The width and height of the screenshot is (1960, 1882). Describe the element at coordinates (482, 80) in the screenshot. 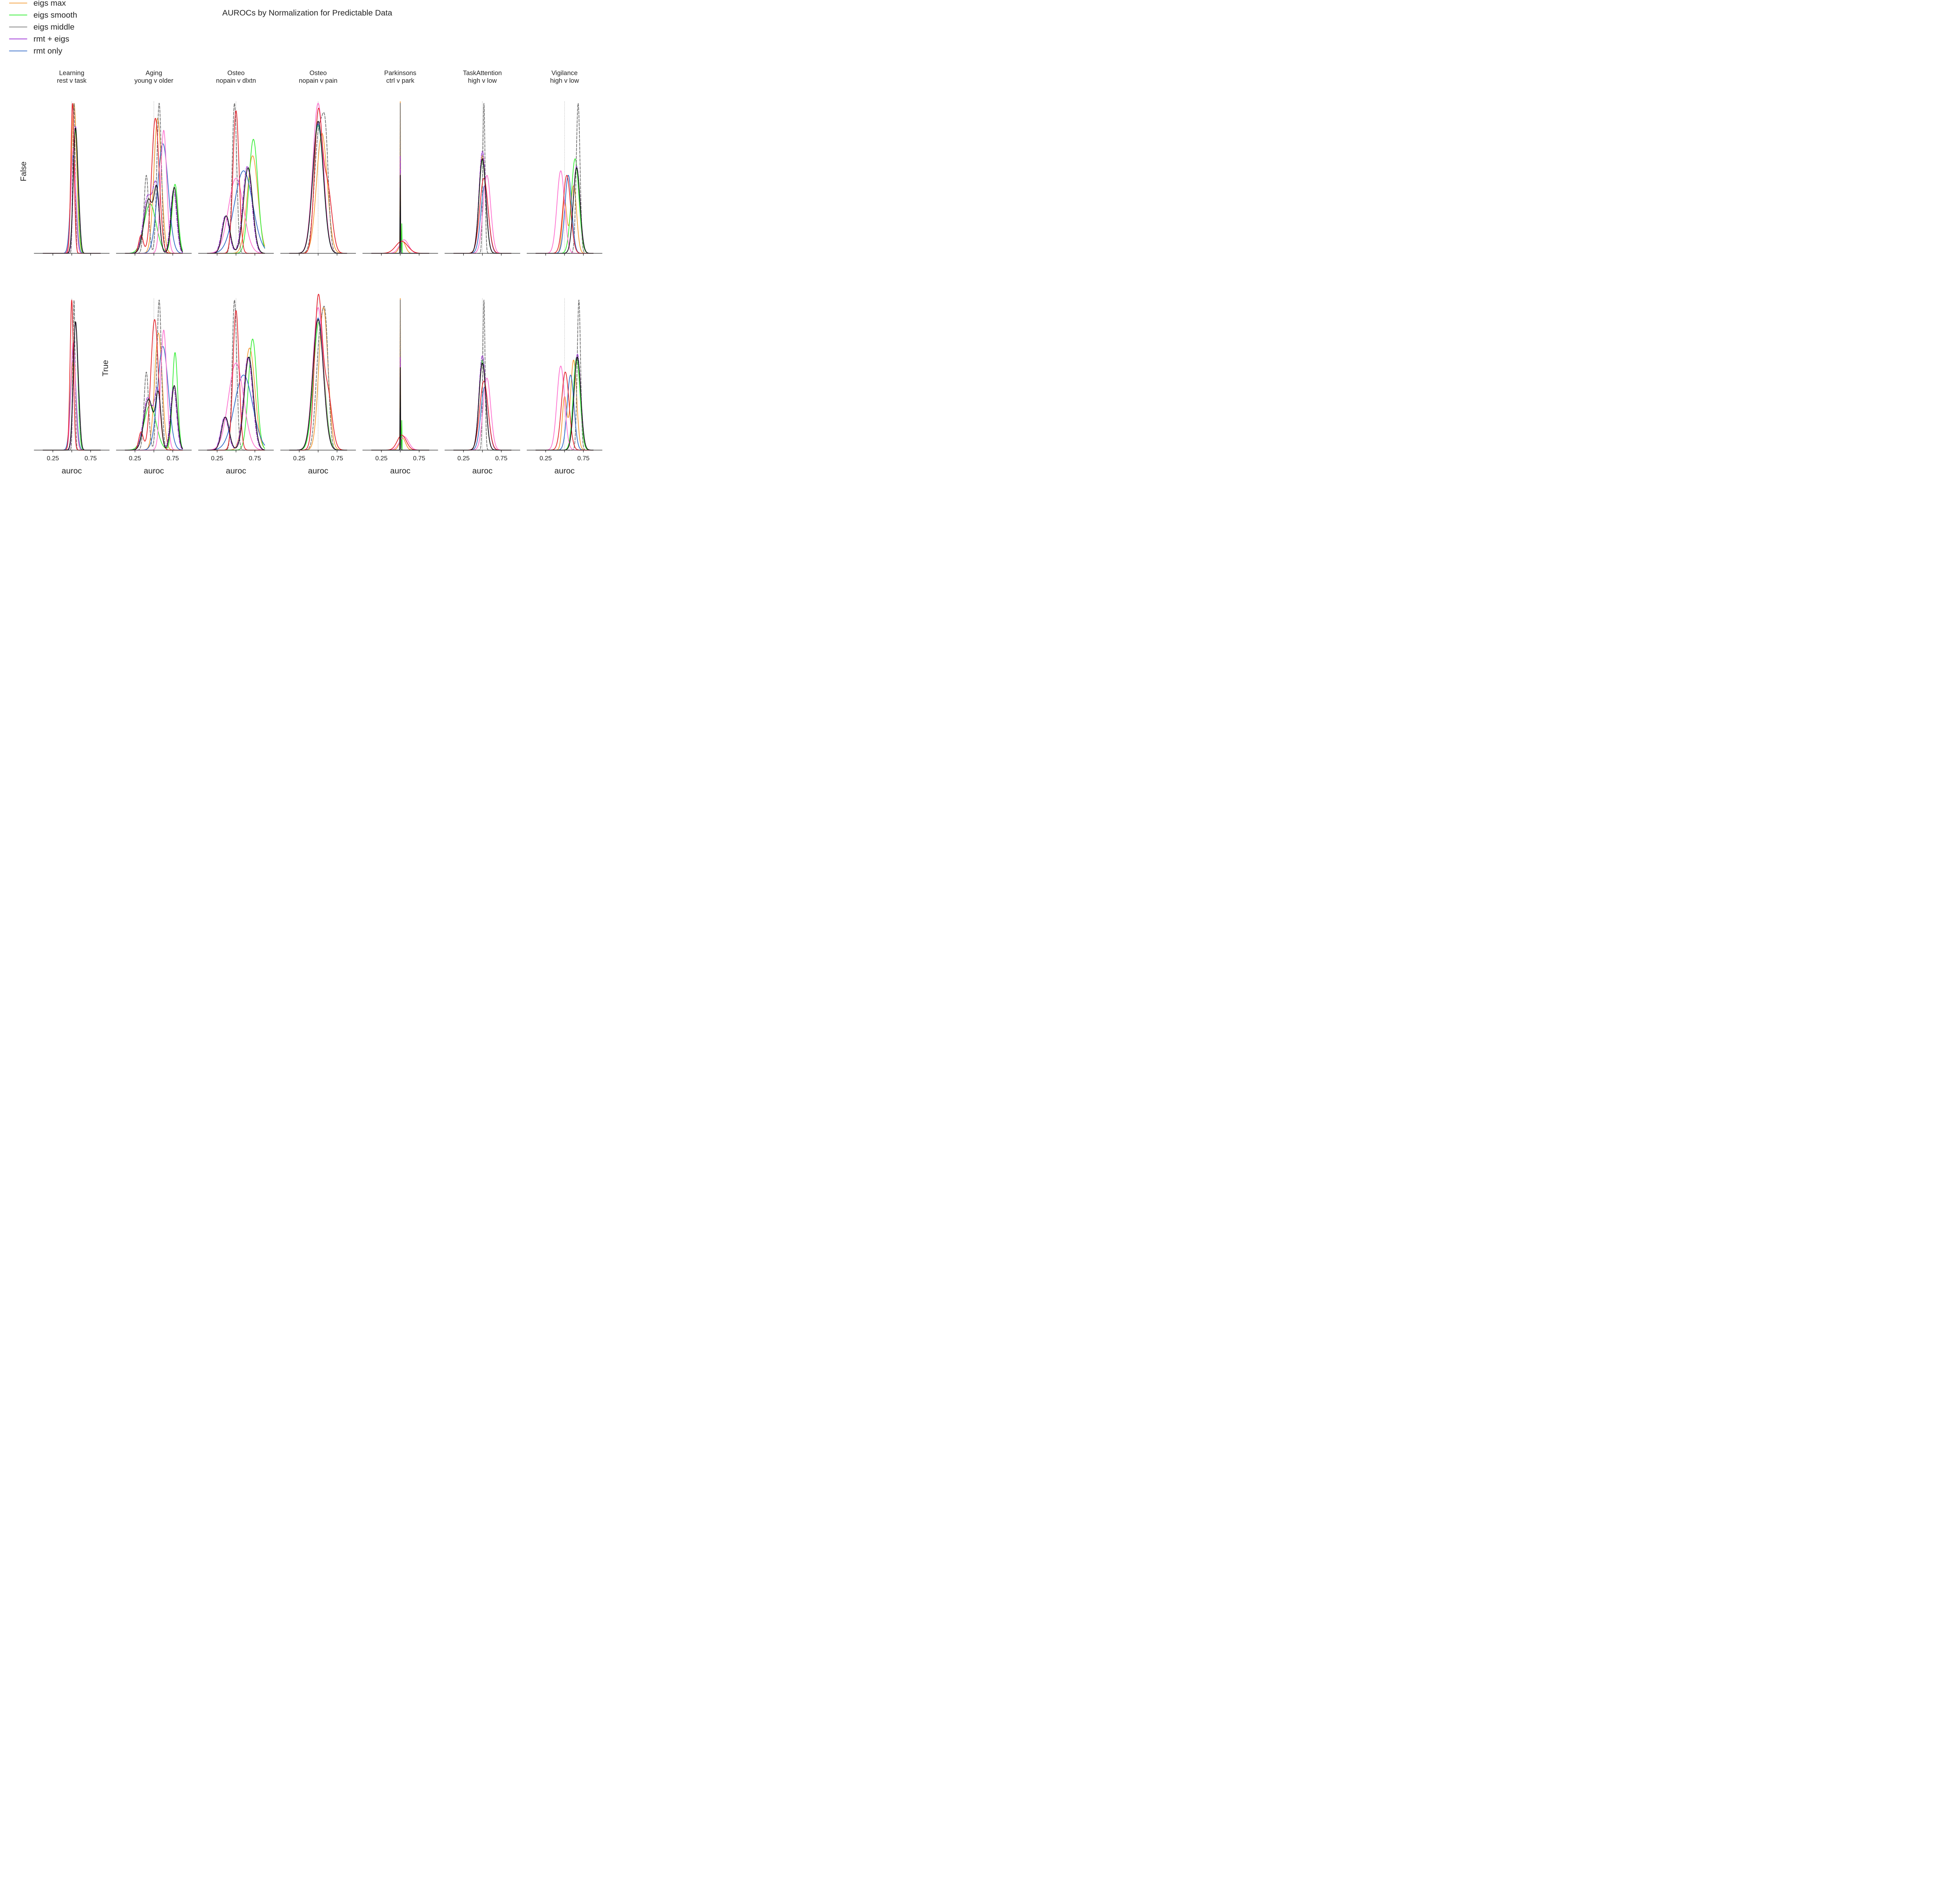

I see `panel-title-5-1: high v low` at that location.